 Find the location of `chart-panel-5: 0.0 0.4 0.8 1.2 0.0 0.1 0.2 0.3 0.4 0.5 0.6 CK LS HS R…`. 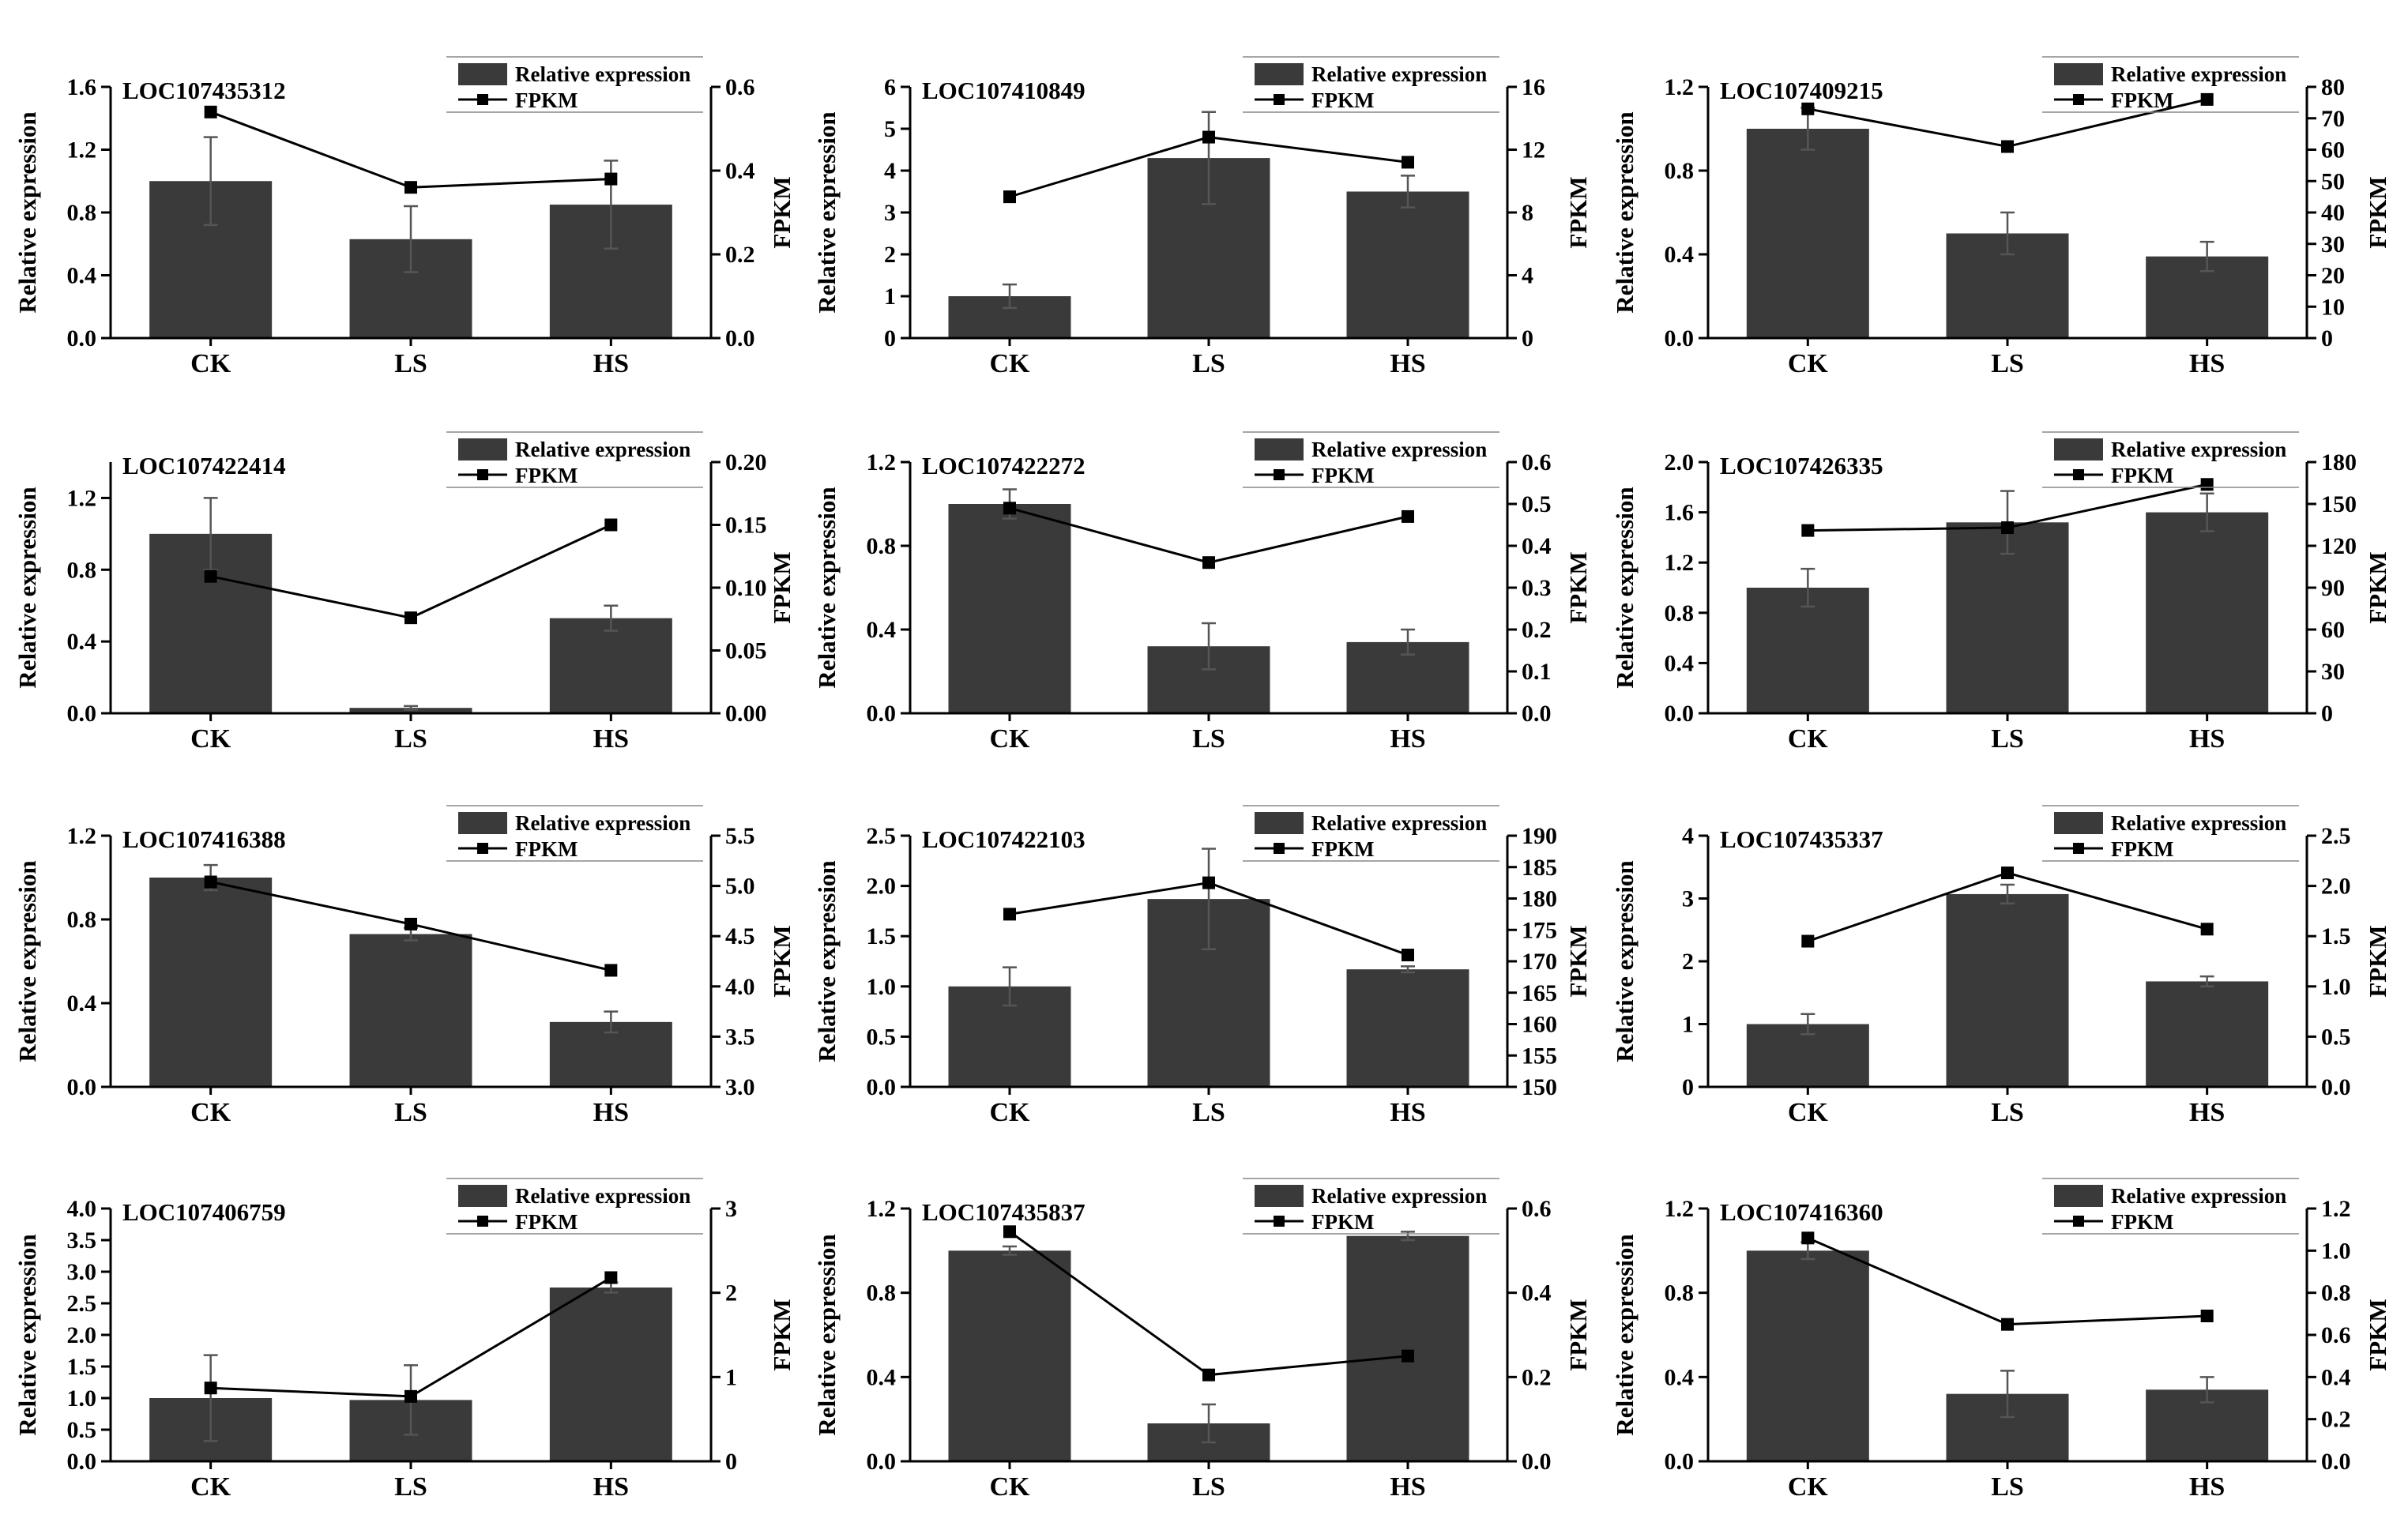

chart-panel-5: 0.0 0.4 0.8 1.2 0.0 0.1 0.2 0.3 0.4 0.5 0.6 CK LS HS R… is located at coordinates (1202, 592).